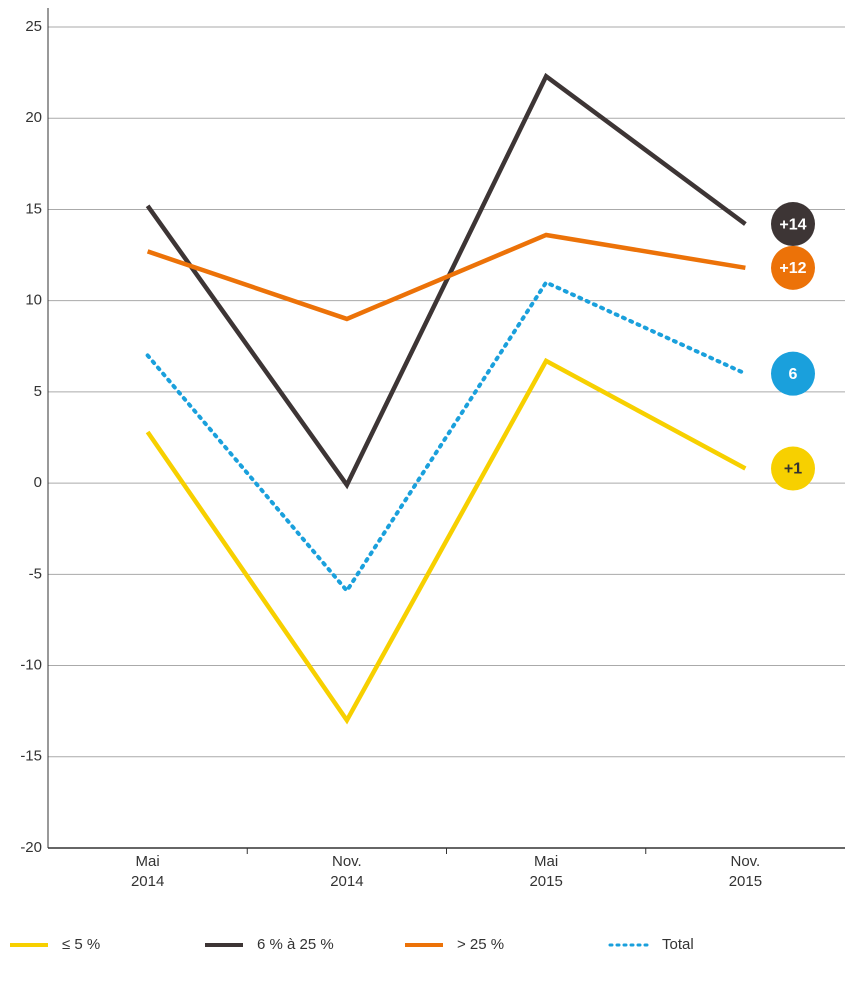 The width and height of the screenshot is (845, 985). What do you see at coordinates (33, 26) in the screenshot?
I see `y-tick-label: 25` at bounding box center [33, 26].